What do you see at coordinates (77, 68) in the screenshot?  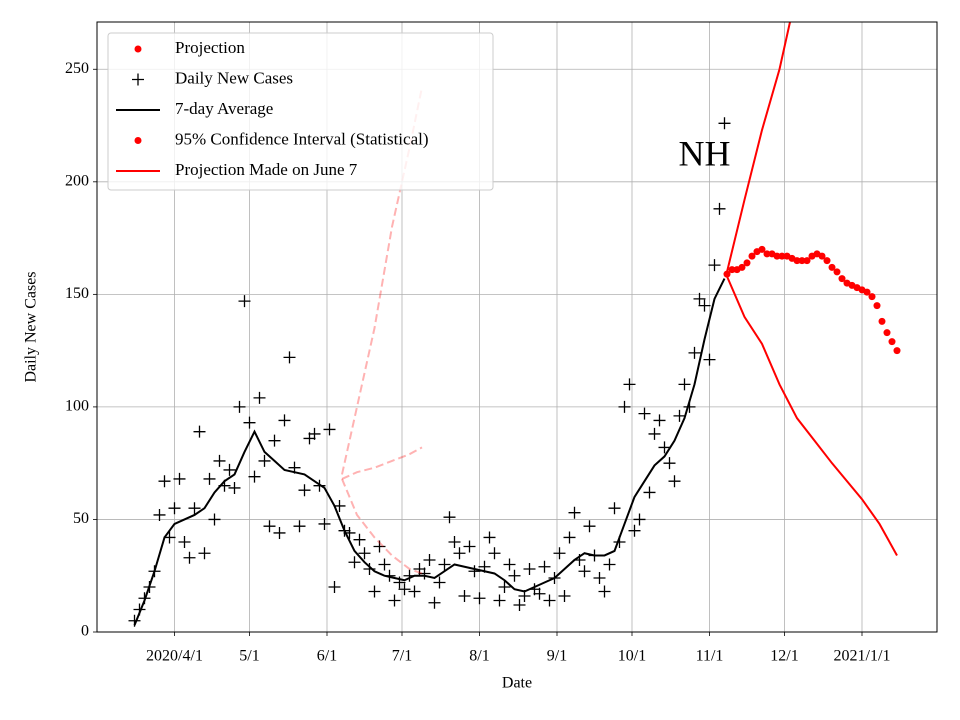 I see `y-tick-label: 250` at bounding box center [77, 68].